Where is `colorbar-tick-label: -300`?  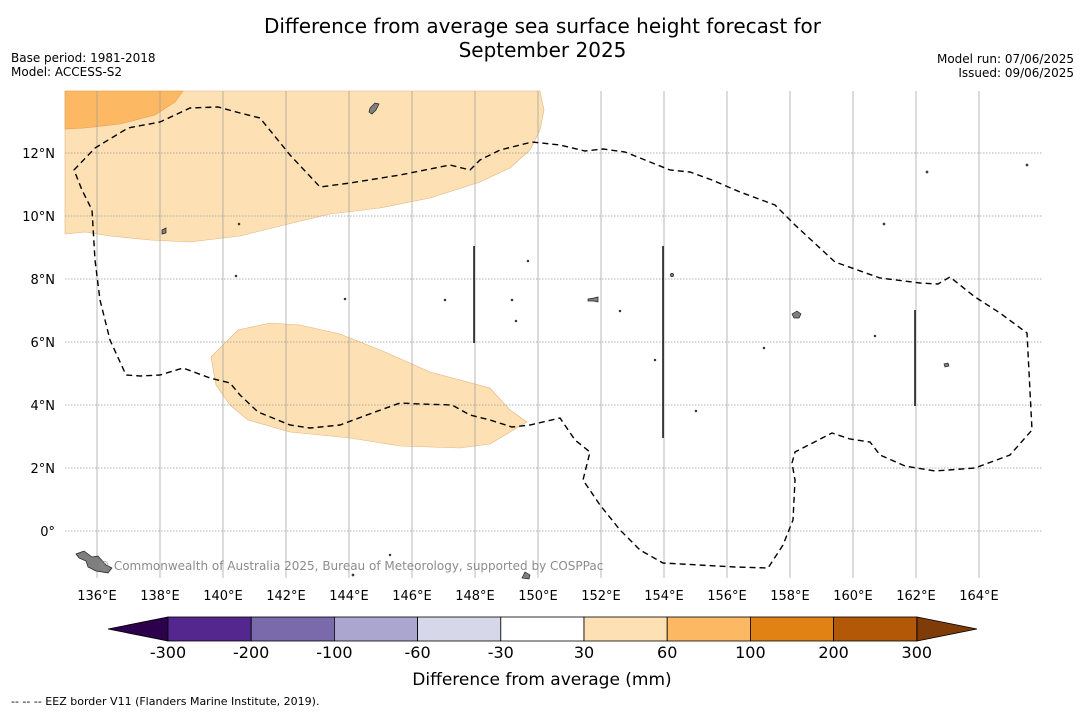 colorbar-tick-label: -300 is located at coordinates (168, 652).